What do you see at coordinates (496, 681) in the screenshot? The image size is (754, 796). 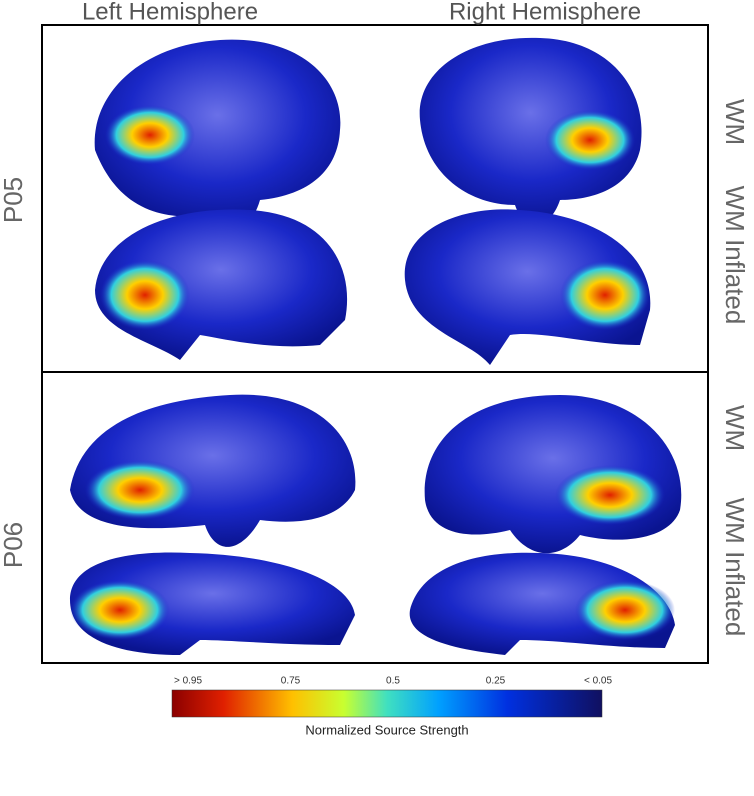 I see `colorbar-tick-label: 0.25` at bounding box center [496, 681].